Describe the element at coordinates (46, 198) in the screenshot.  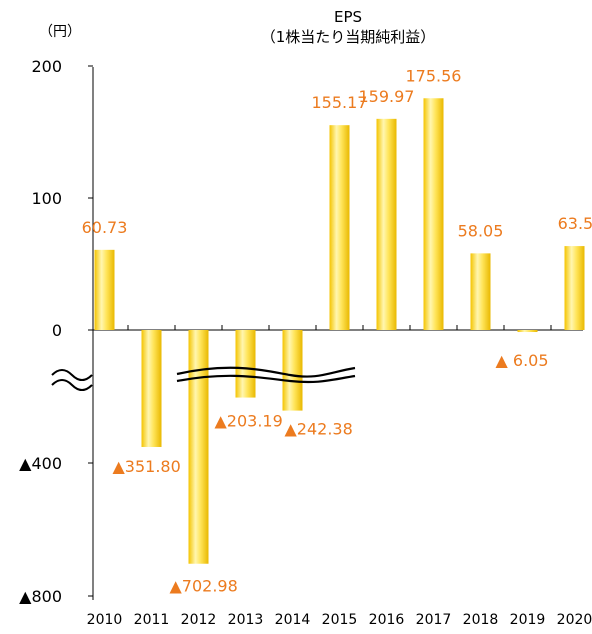
I see `y-tick-label: 100` at that location.